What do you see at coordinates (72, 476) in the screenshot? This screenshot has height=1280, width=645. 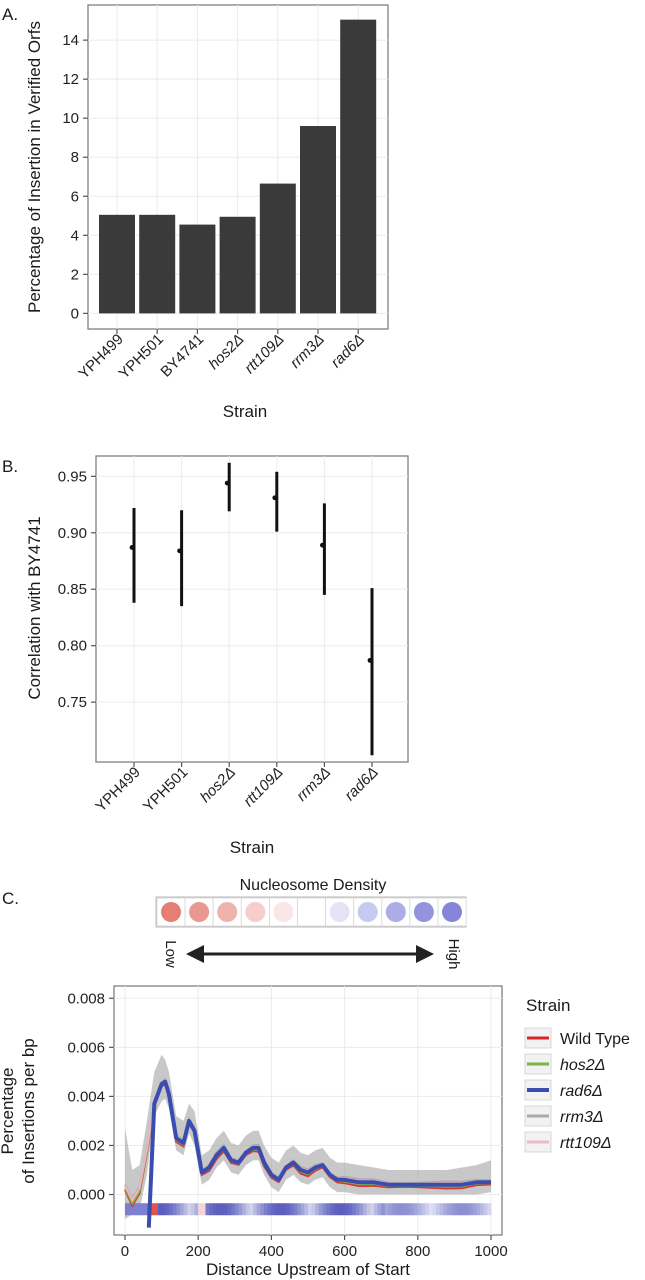 I see `y-tick-label: 0.95` at bounding box center [72, 476].